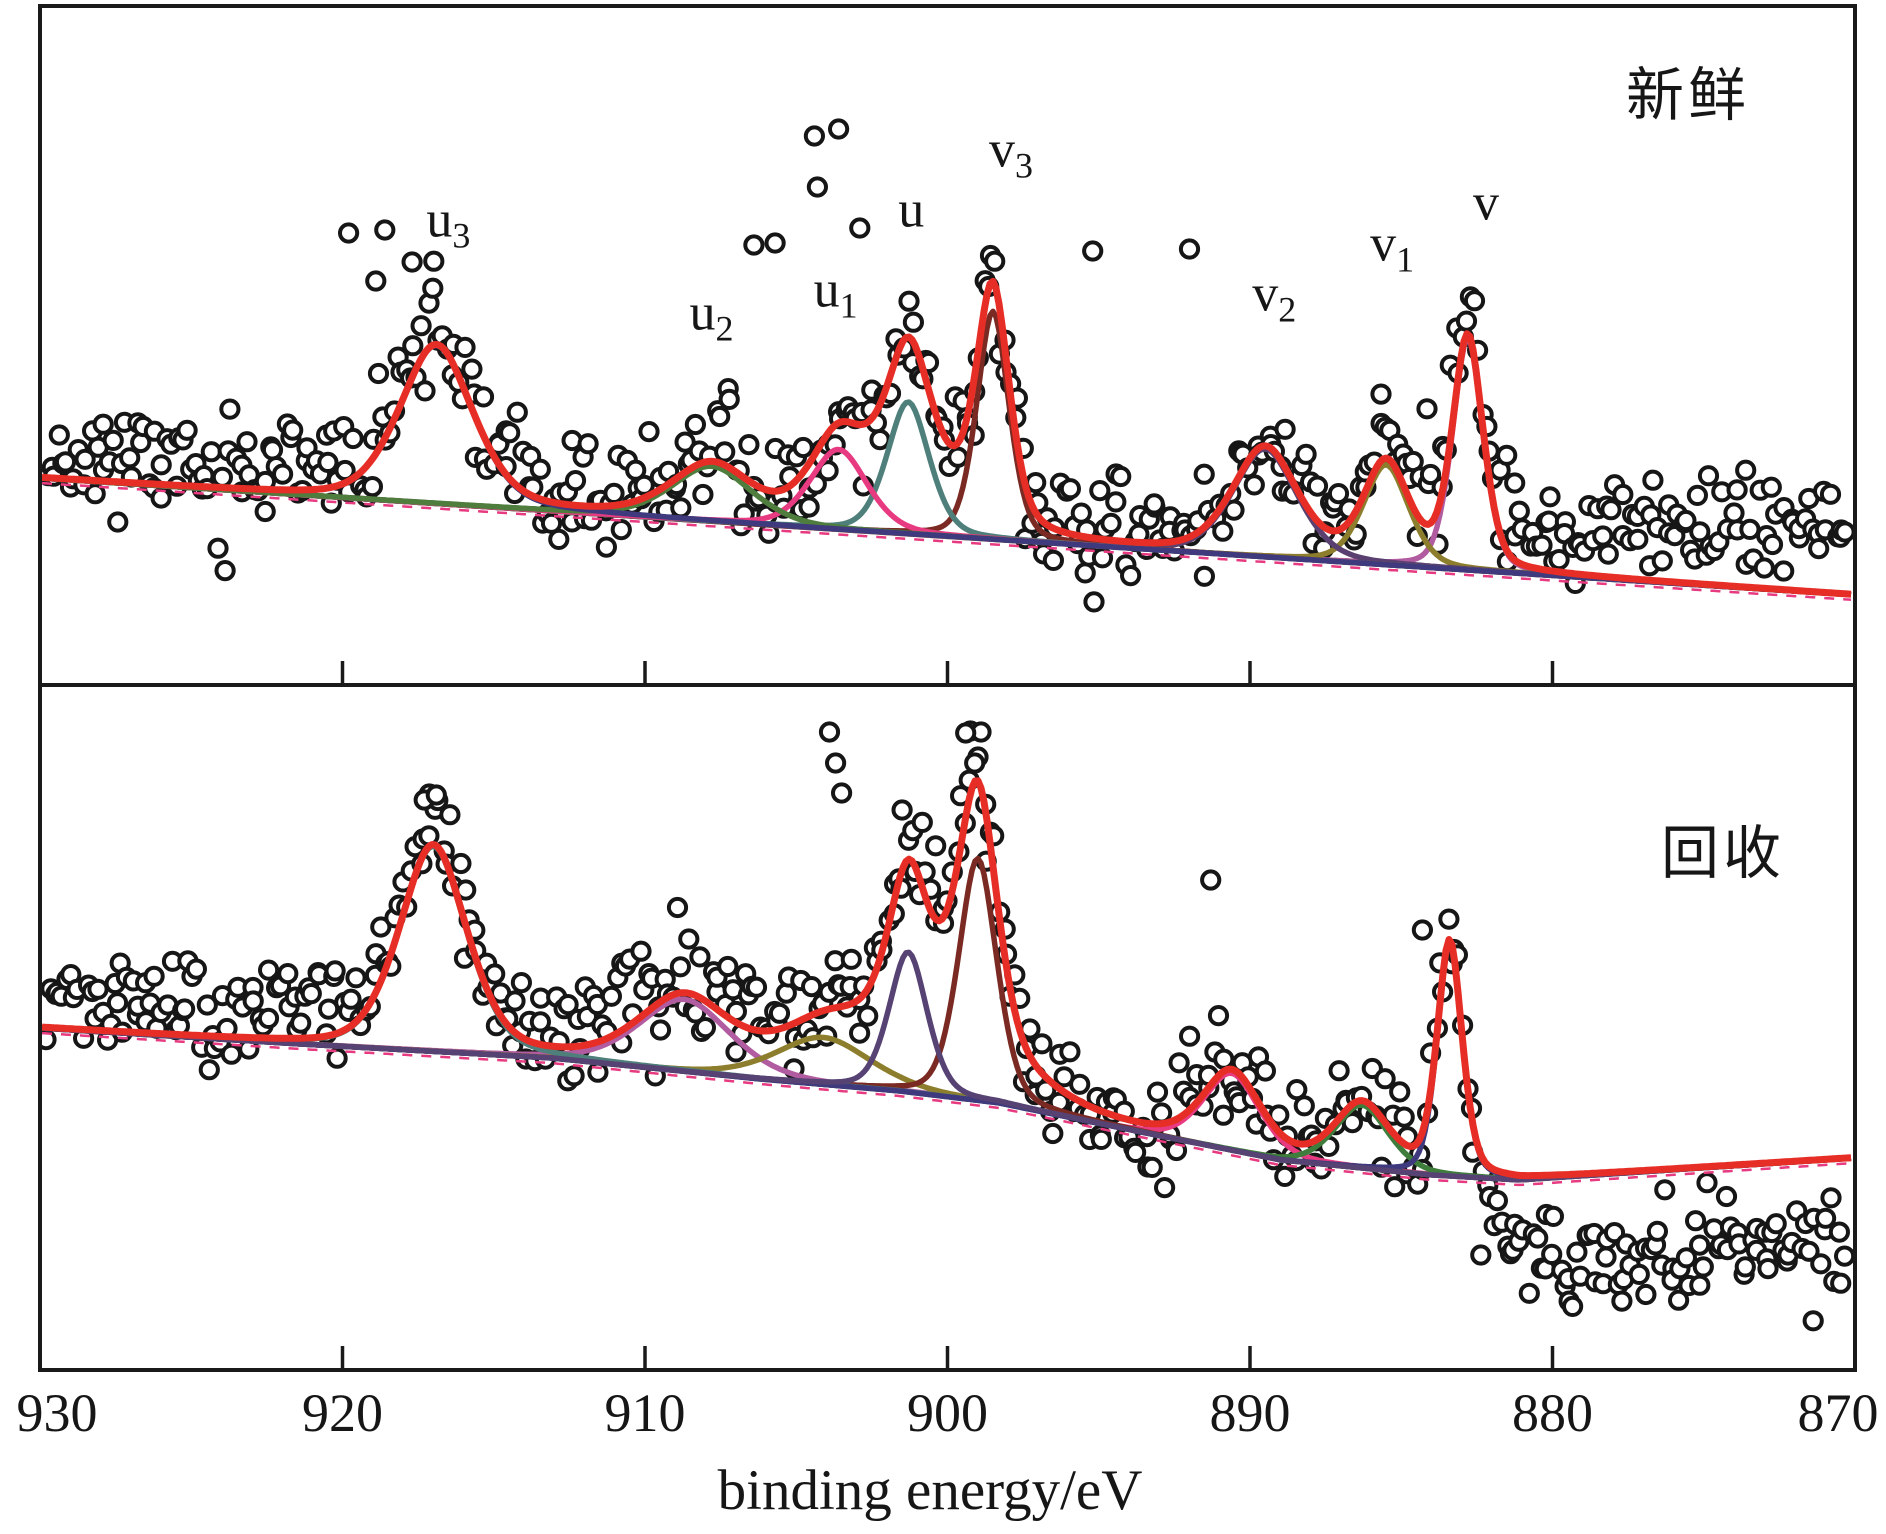 Image resolution: width=1886 pixels, height=1534 pixels. I want to click on peak-label-u1: u1, so click(836, 291).